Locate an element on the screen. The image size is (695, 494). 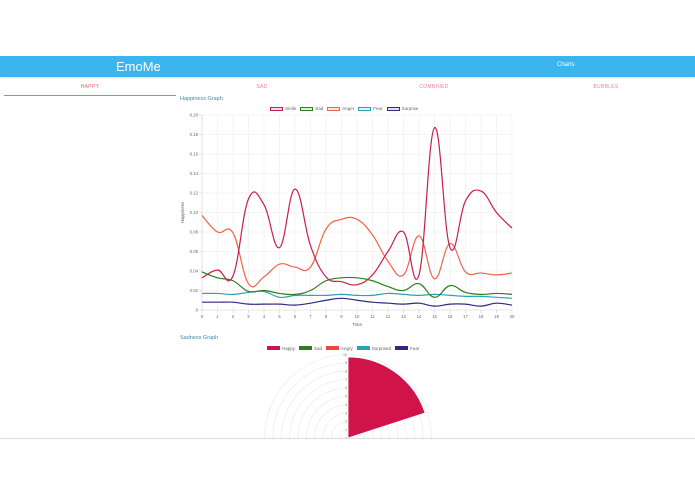
x-tick-label: 5 is located at coordinates (279, 316).